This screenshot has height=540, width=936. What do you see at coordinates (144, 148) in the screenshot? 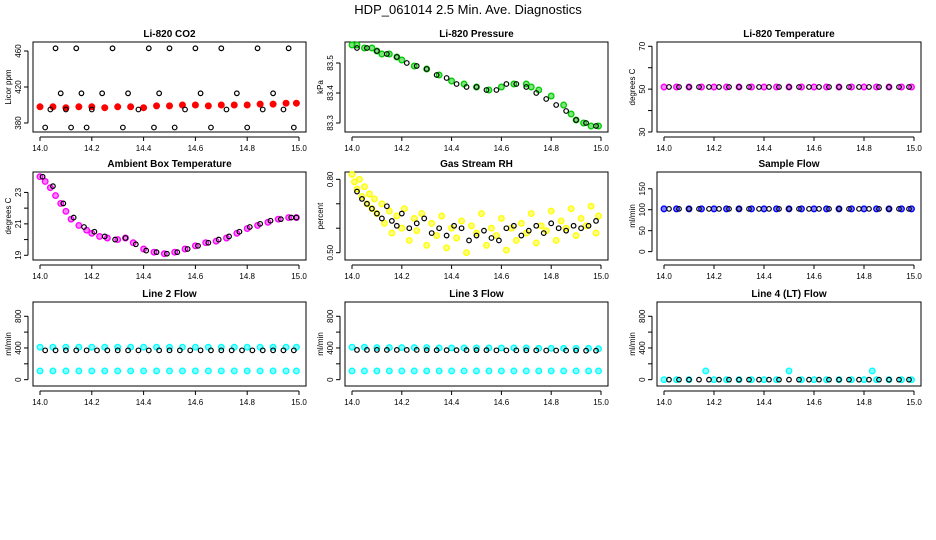
I see `x-tick-label: 14.4` at bounding box center [144, 148].